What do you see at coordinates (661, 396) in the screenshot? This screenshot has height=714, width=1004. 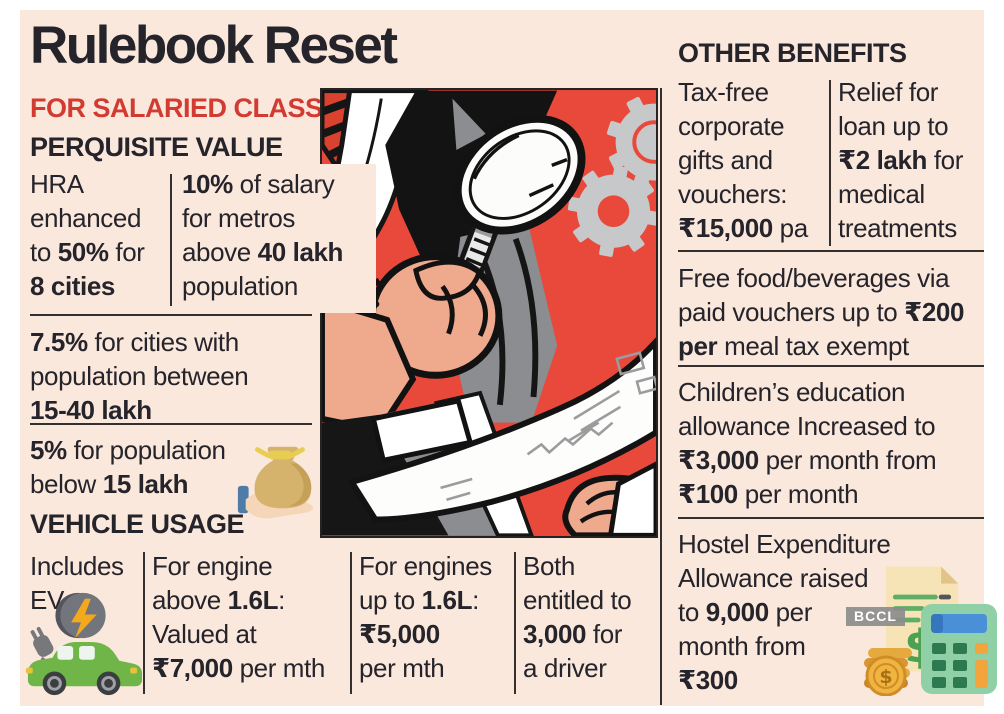 I see `divider-vertical-main` at bounding box center [661, 396].